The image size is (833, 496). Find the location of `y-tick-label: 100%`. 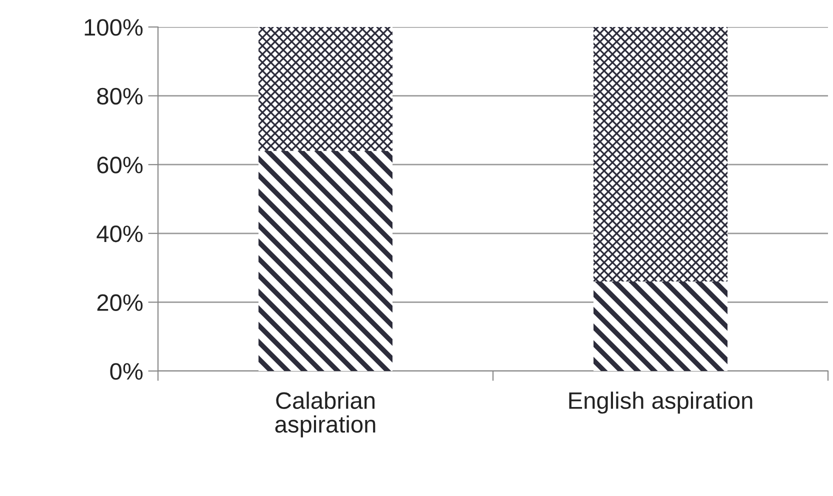

y-tick-label: 100% is located at coordinates (113, 27).